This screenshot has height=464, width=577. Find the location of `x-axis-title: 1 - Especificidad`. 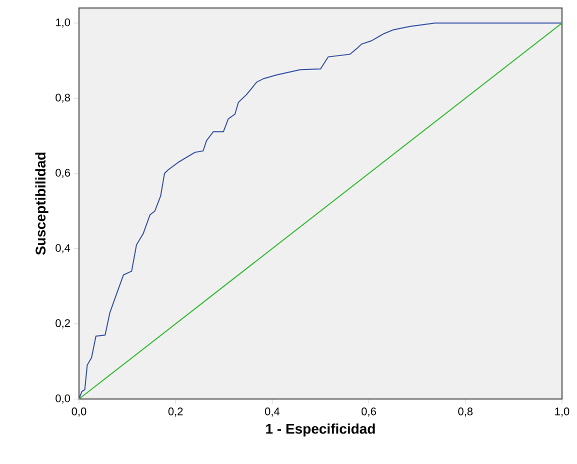

x-axis-title: 1 - Especificidad is located at coordinates (320, 430).